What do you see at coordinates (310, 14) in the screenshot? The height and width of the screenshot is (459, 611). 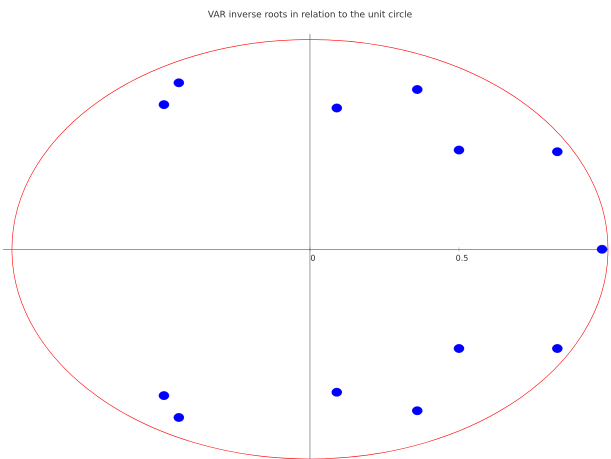 I see `chart-title: VAR inverse roots in relation to the unit circle` at bounding box center [310, 14].